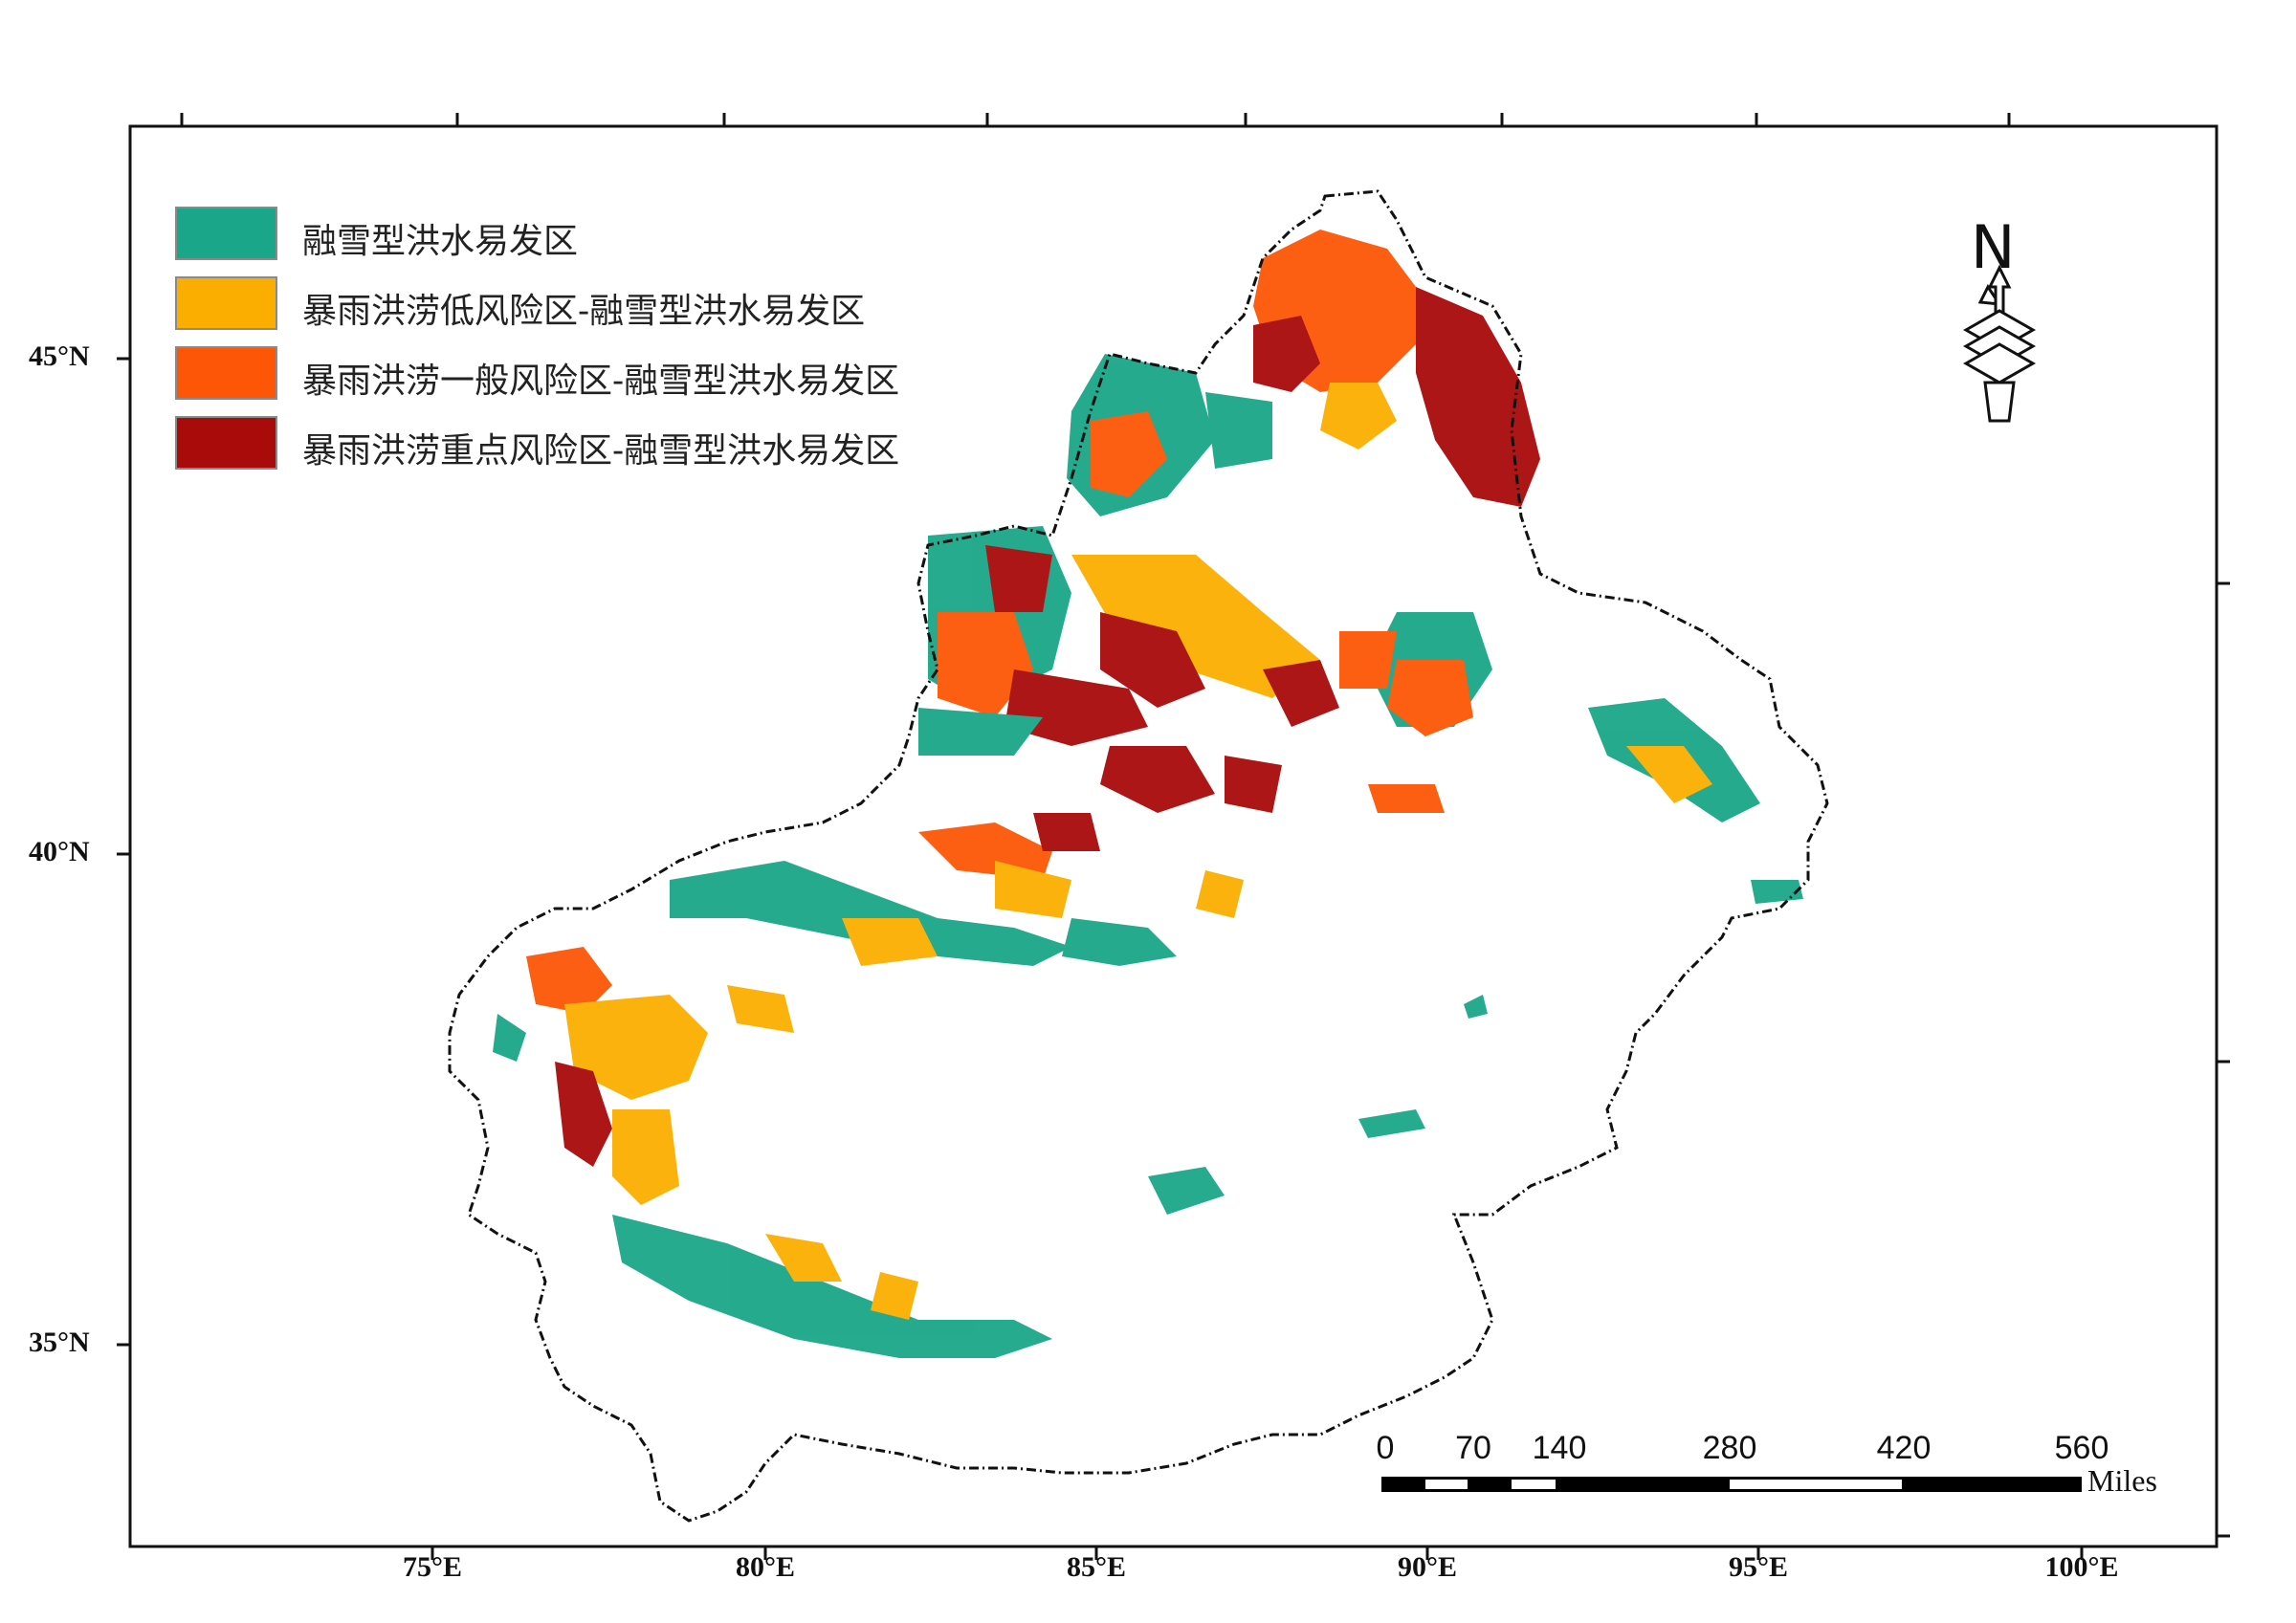  What do you see at coordinates (1095, 119) in the screenshot?
I see `top-ticks` at bounding box center [1095, 119].